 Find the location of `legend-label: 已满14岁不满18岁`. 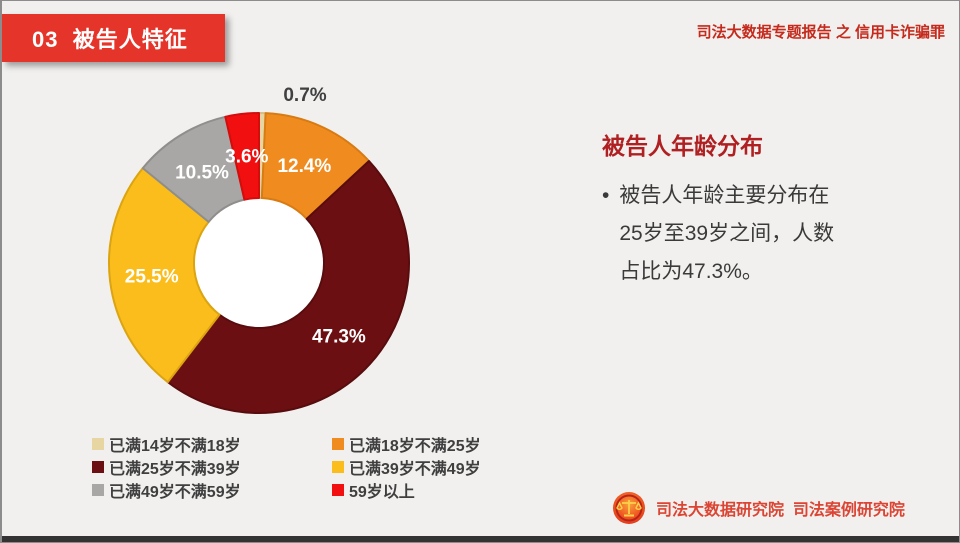

legend-label: 已满14岁不满18岁 is located at coordinates (175, 446).